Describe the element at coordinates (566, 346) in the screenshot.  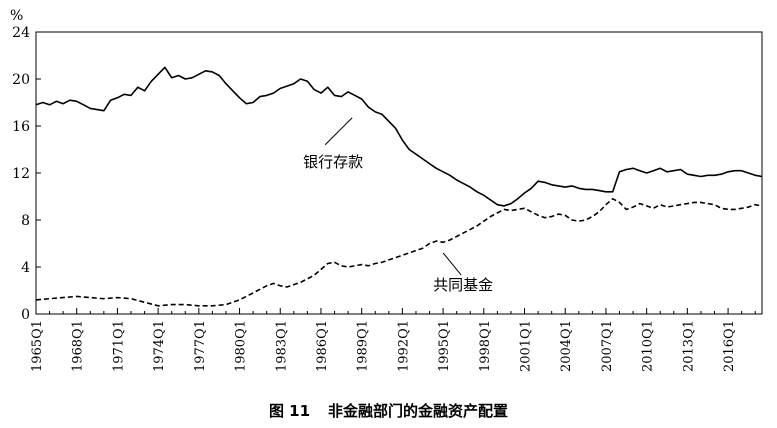
I see `x-tick-label: 2004Q1` at that location.